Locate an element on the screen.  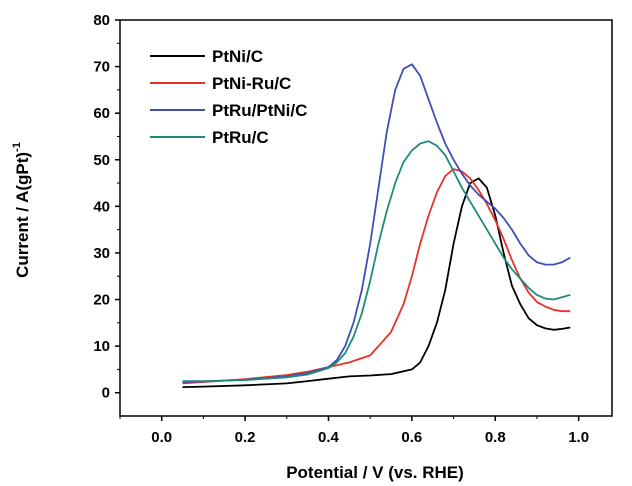
y-tick-label: 50 is located at coordinates (101, 160).